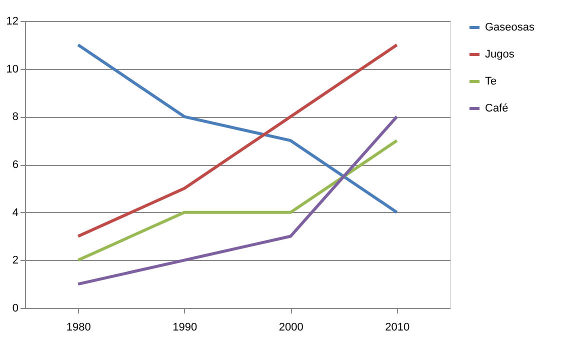  Describe the element at coordinates (15, 212) in the screenshot. I see `y-tick-label: 4` at that location.